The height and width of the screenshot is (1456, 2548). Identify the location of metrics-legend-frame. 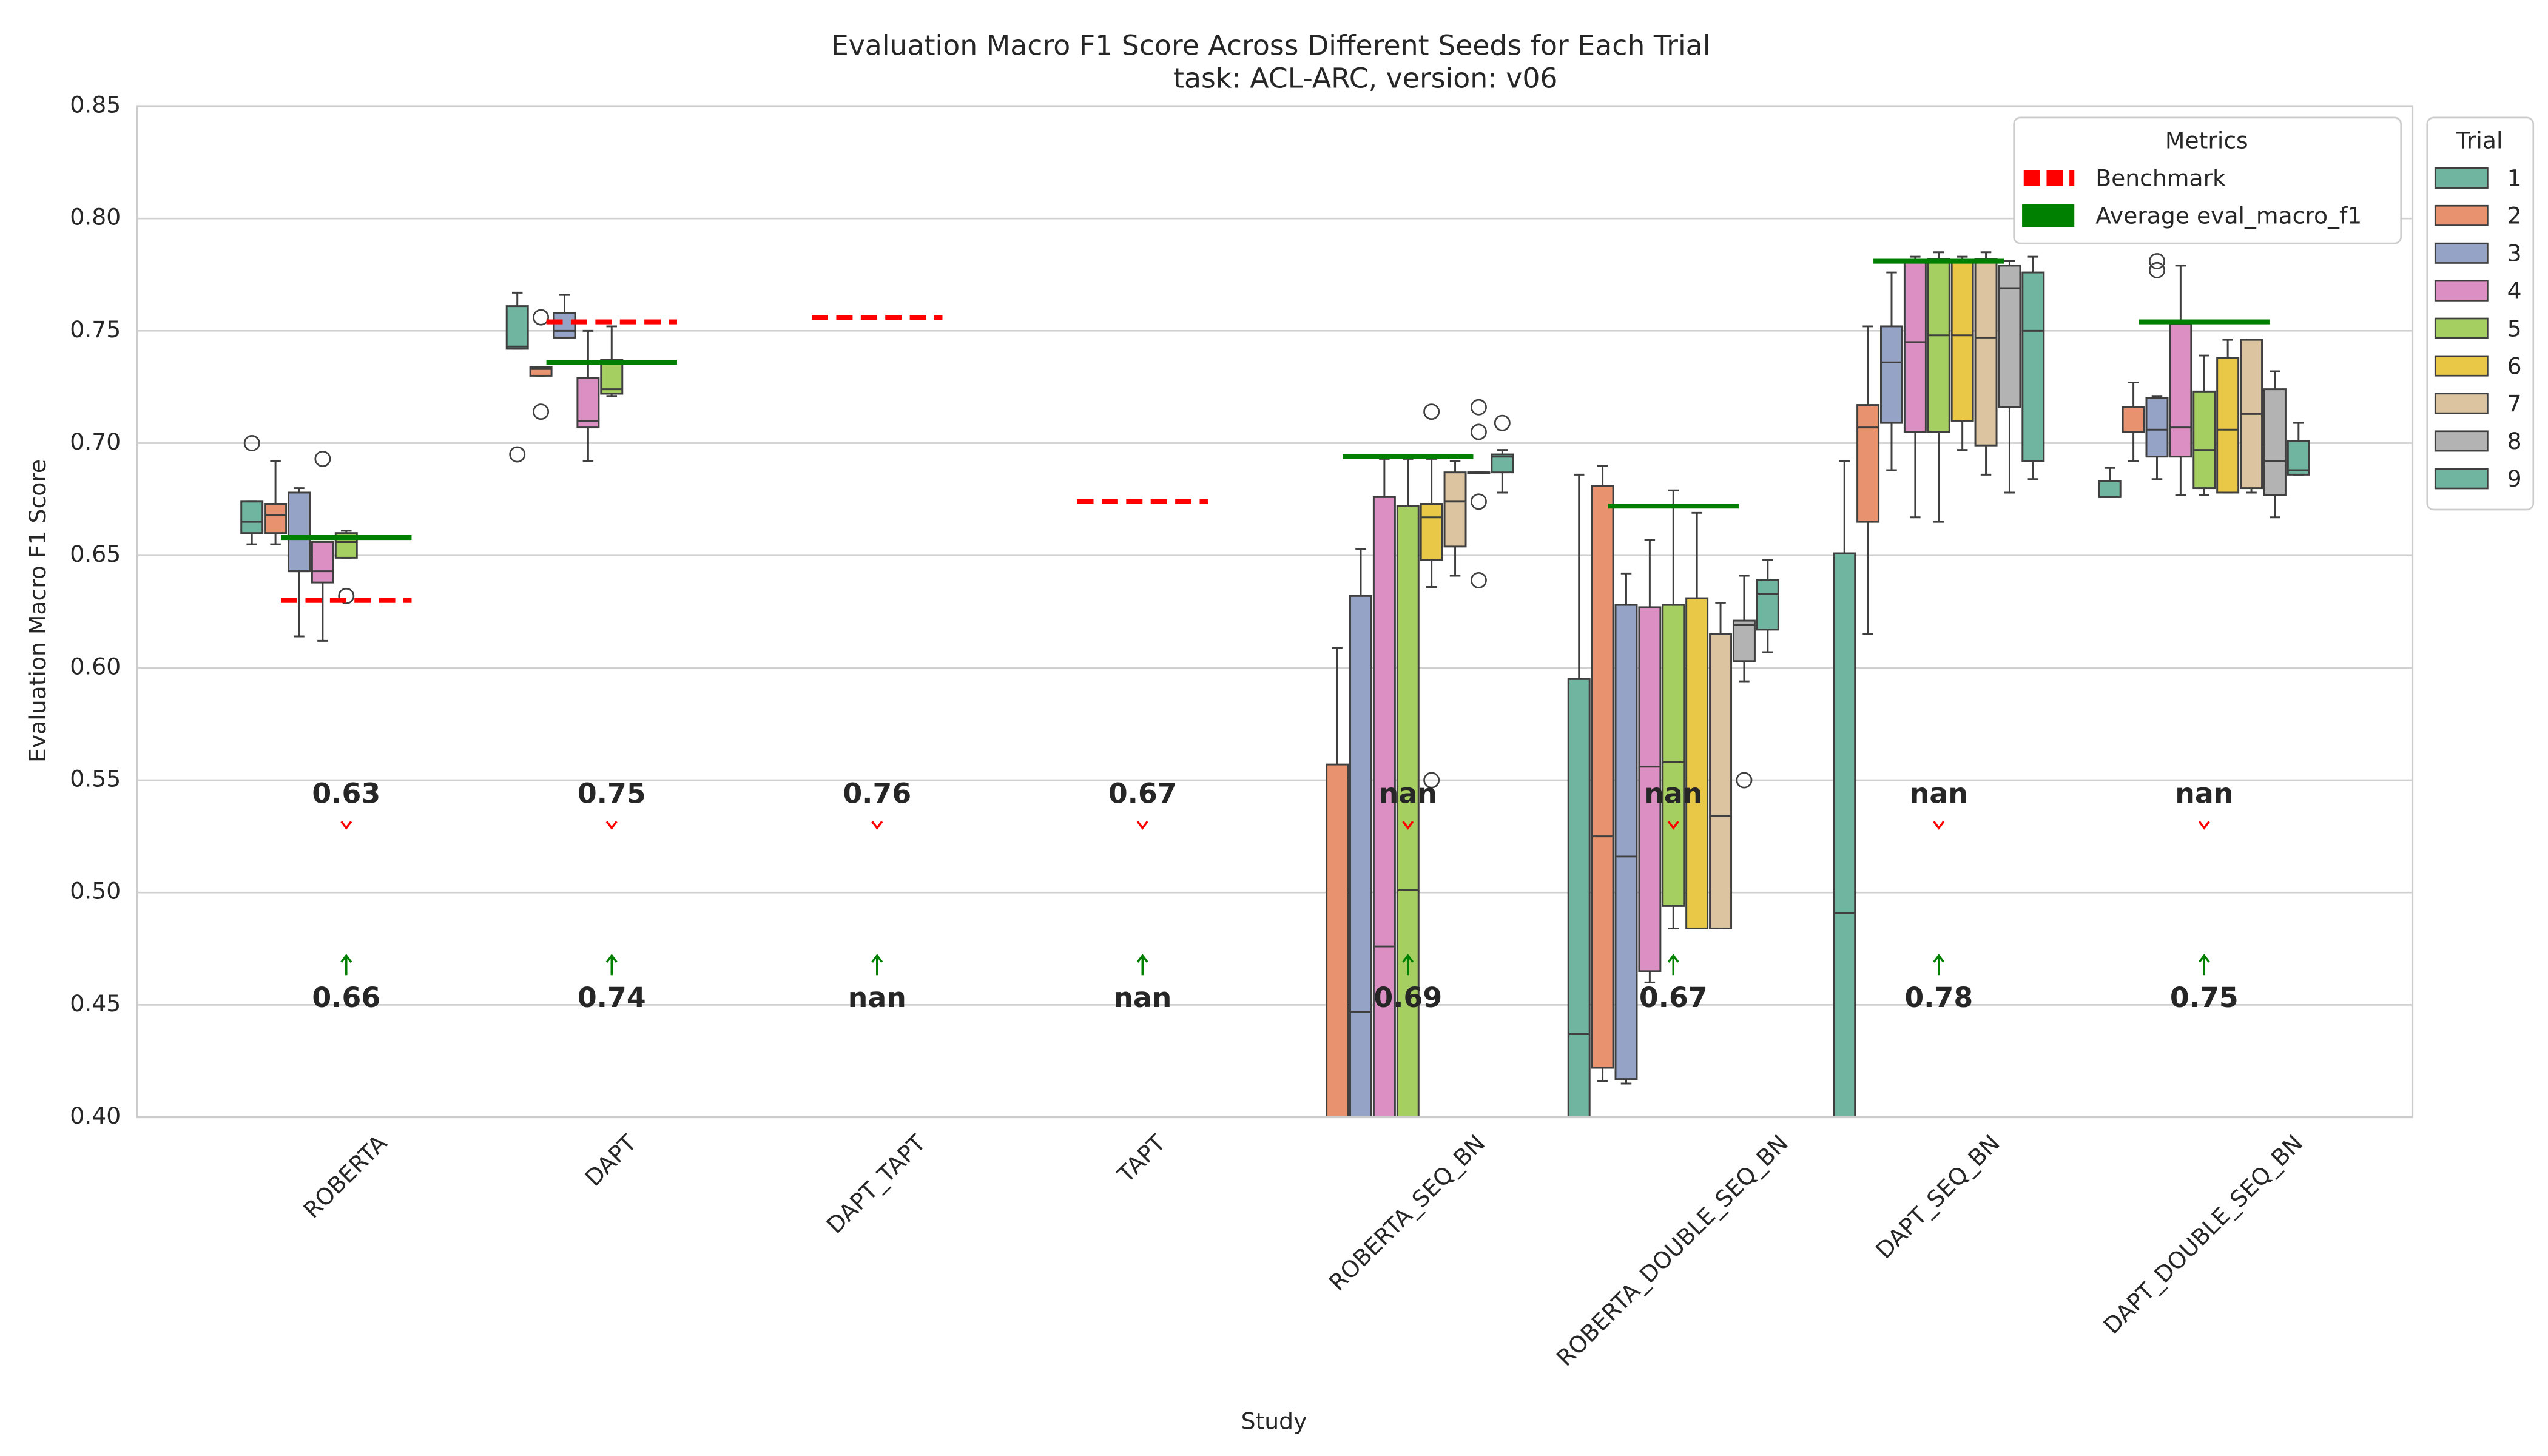
(2207, 180).